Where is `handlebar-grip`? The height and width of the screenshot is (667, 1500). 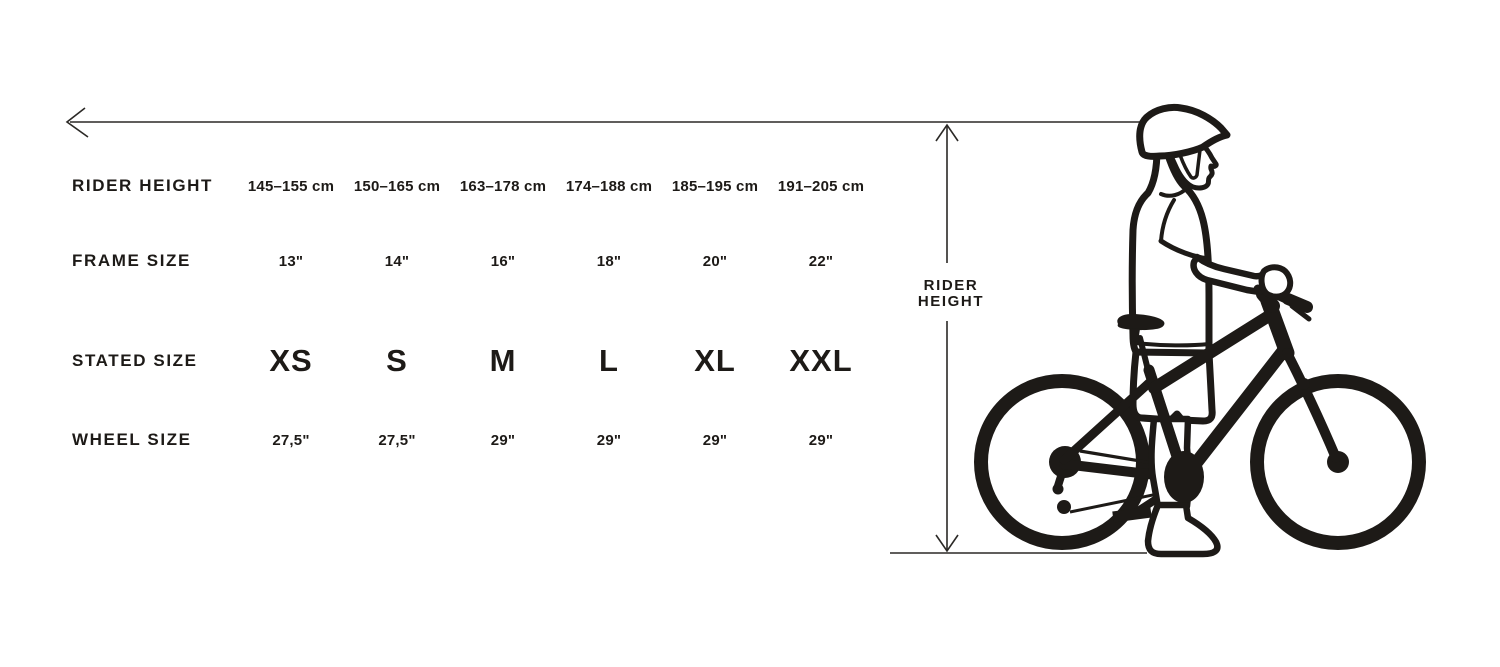 handlebar-grip is located at coordinates (1297, 303).